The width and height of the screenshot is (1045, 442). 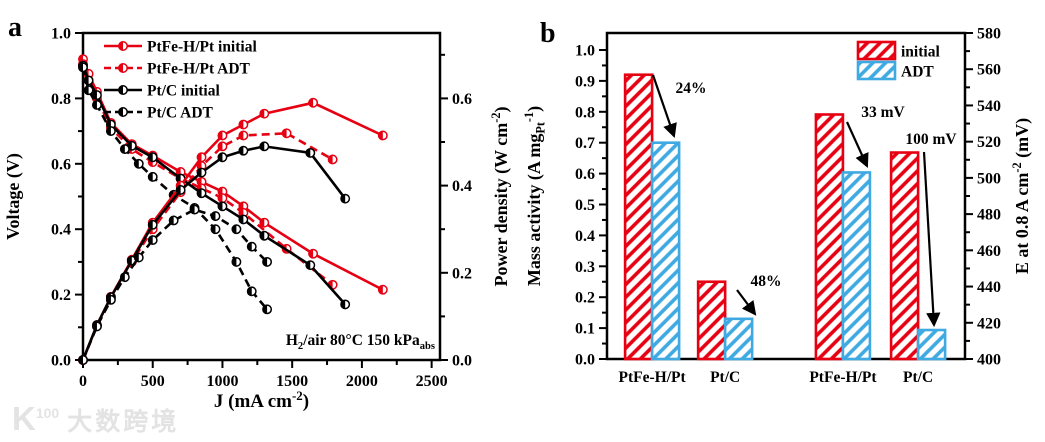 I want to click on y-right-axis-title: E at 0.8 A cm-2 (mV), so click(x=1021, y=196).